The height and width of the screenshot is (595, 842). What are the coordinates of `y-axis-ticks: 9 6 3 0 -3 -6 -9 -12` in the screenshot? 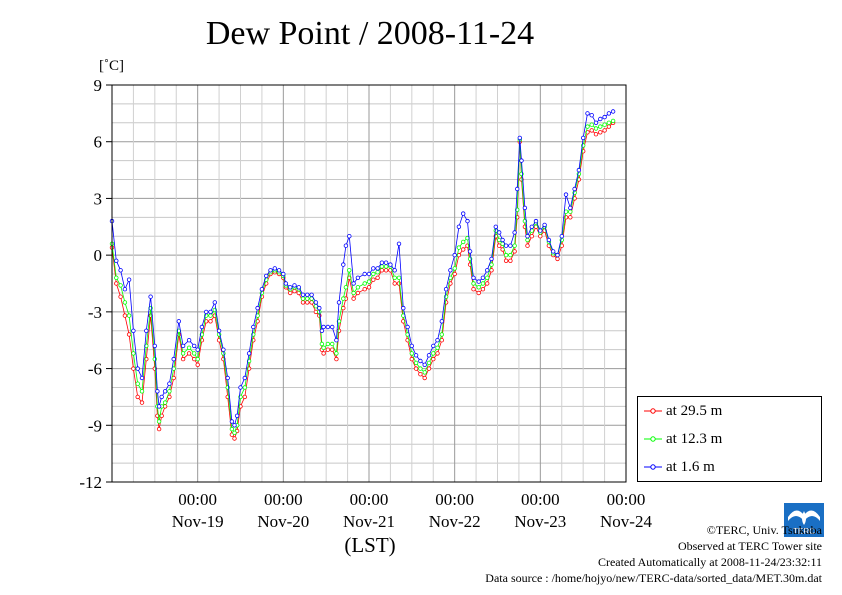 It's located at (95, 284).